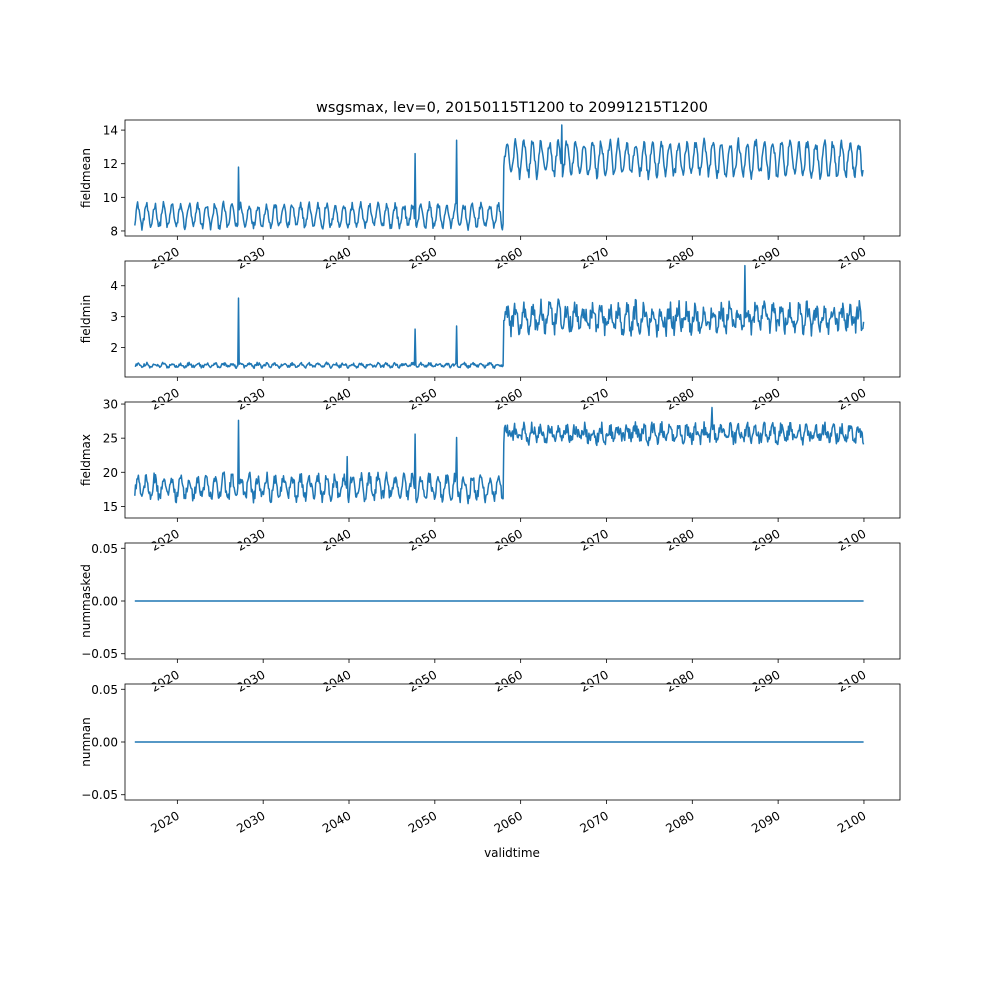  I want to click on y-axis-label: fieldmax, so click(86, 460).